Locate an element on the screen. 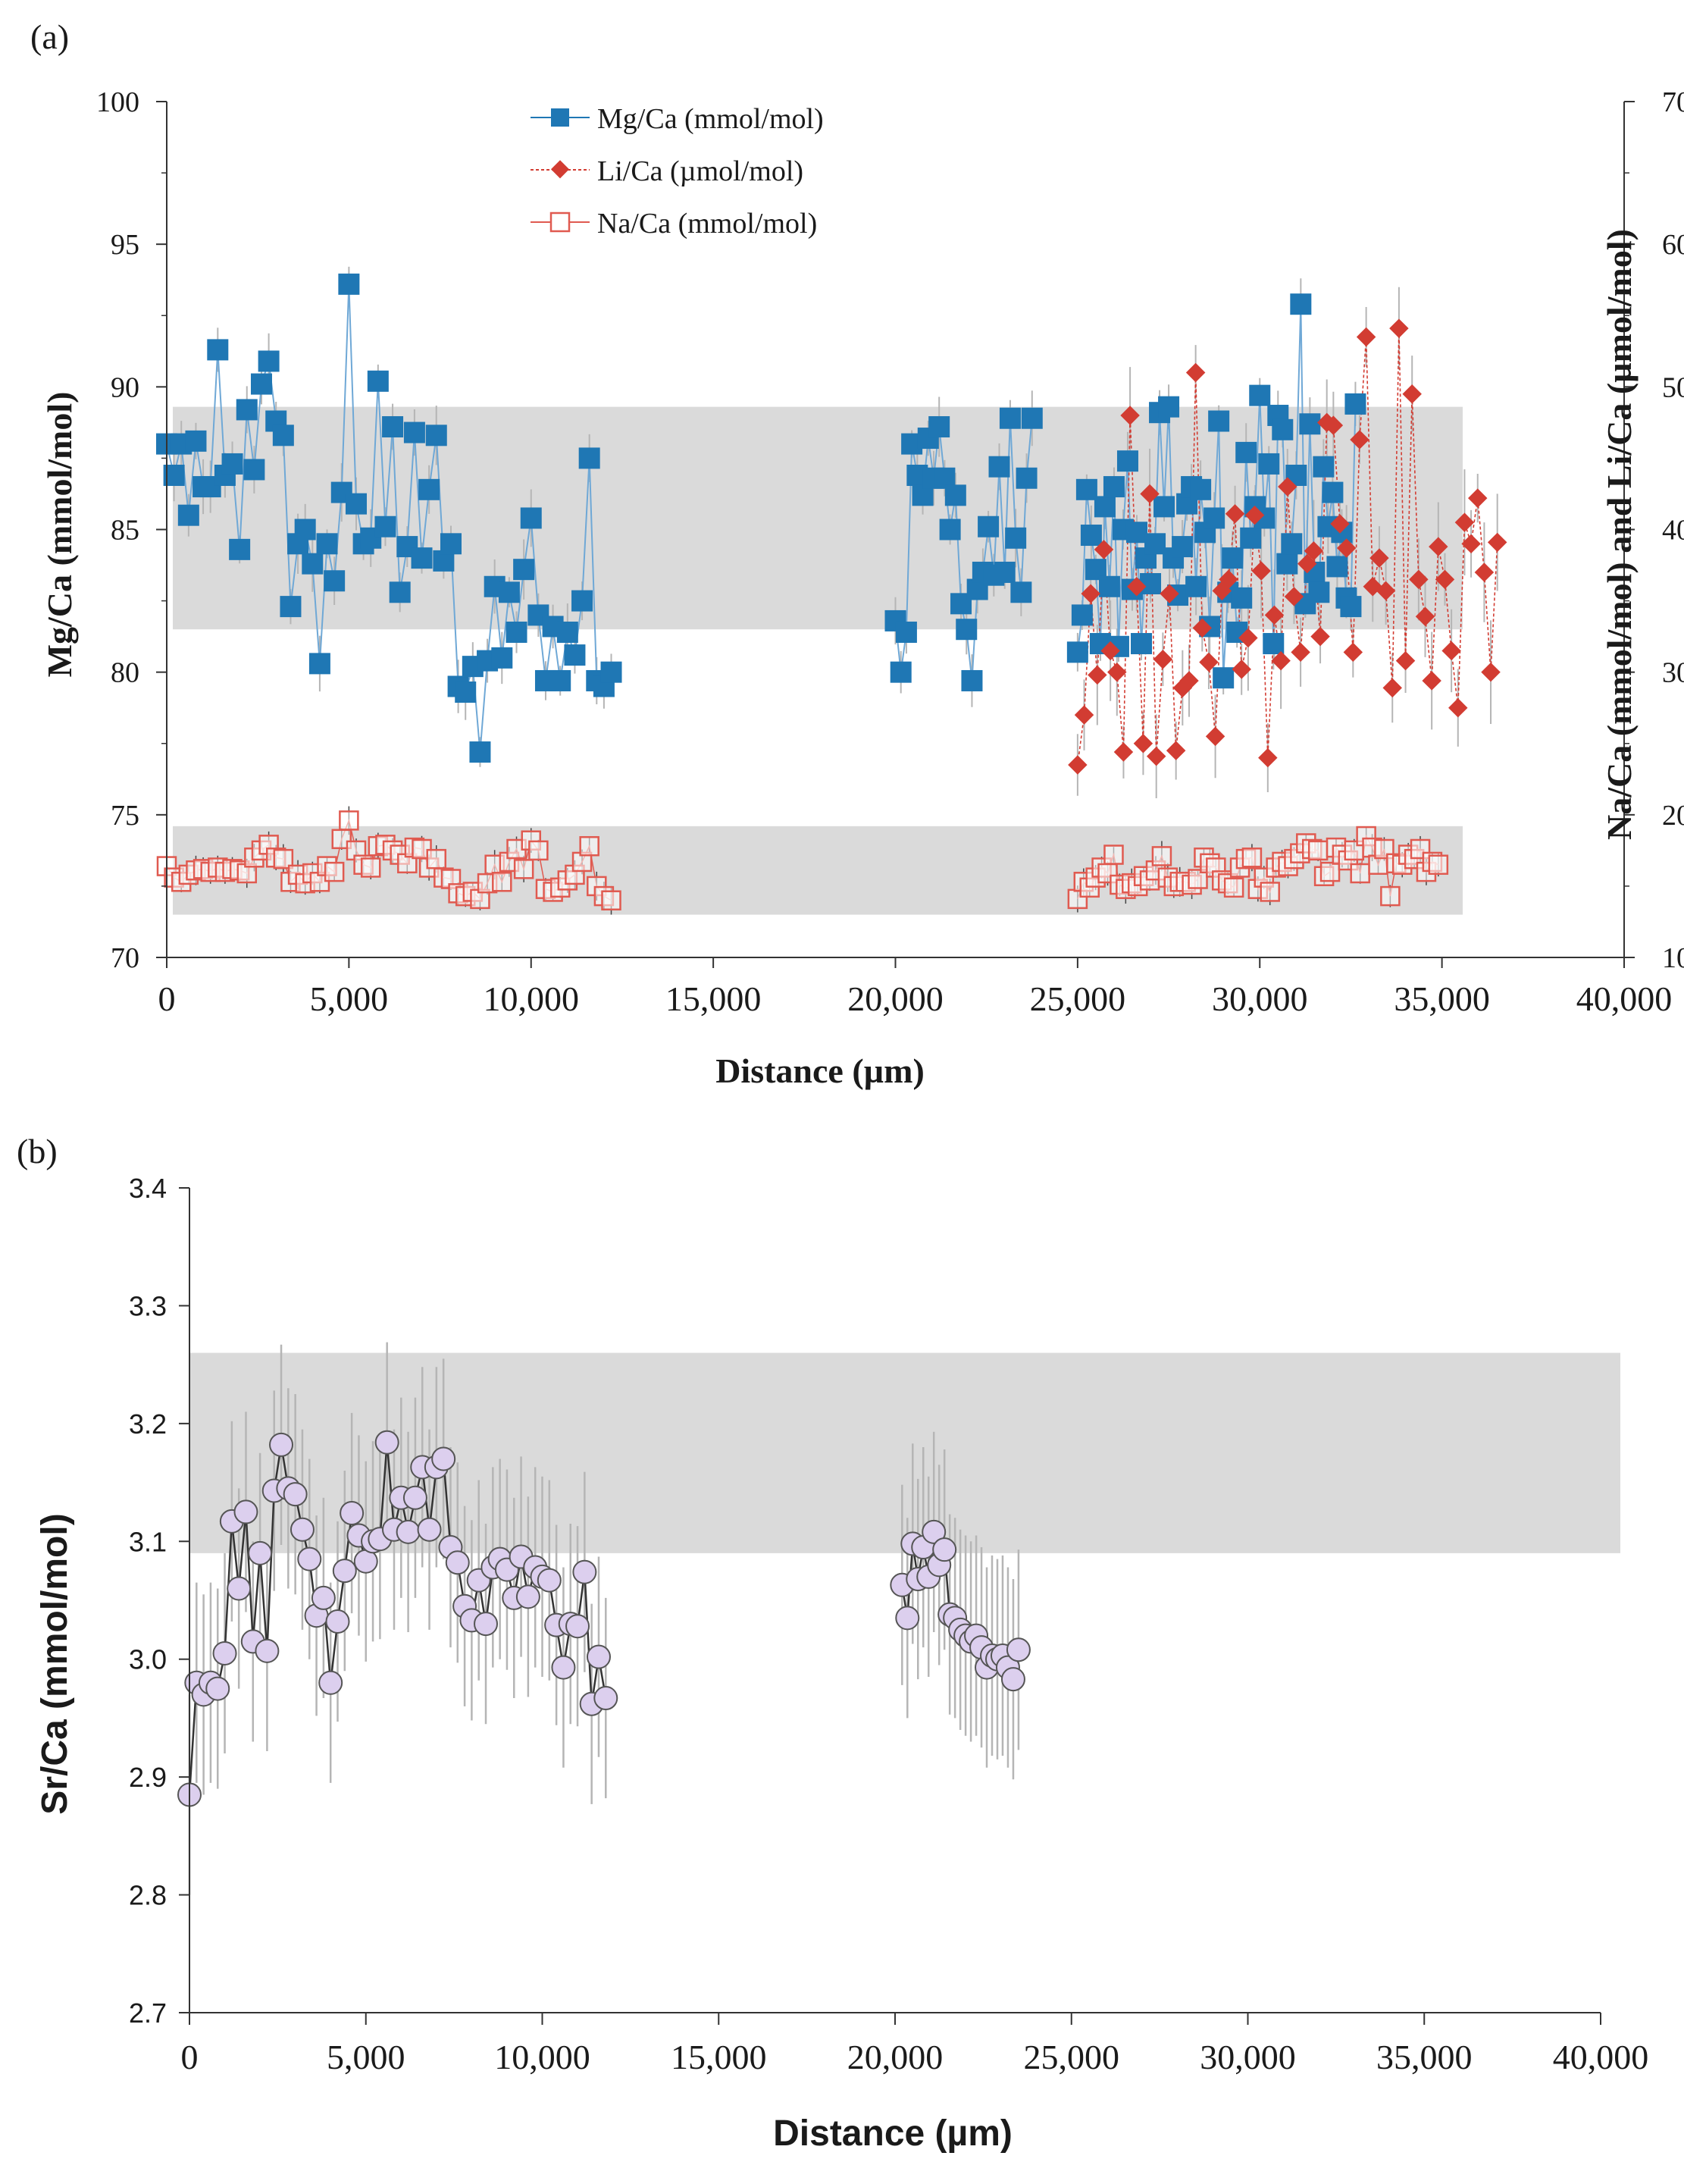 Image resolution: width=1684 pixels, height=2184 pixels. panel-a-left-tick-label: 90 is located at coordinates (125, 387).